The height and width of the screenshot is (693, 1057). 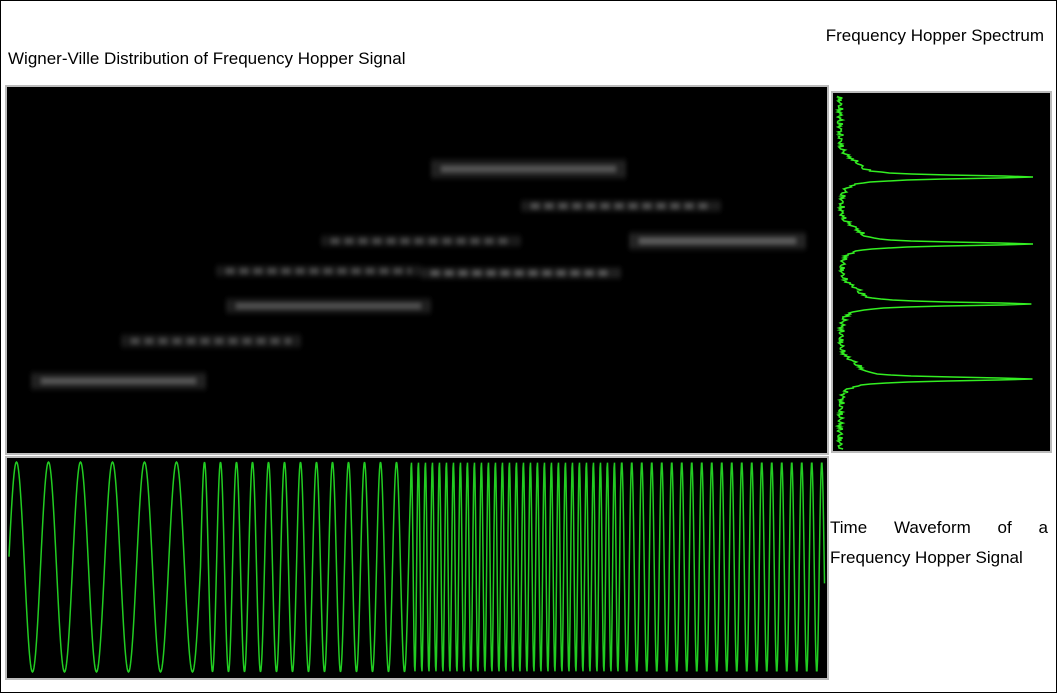 What do you see at coordinates (934, 35) in the screenshot?
I see `spectrum-title: Frequency Hopper Spectrum` at bounding box center [934, 35].